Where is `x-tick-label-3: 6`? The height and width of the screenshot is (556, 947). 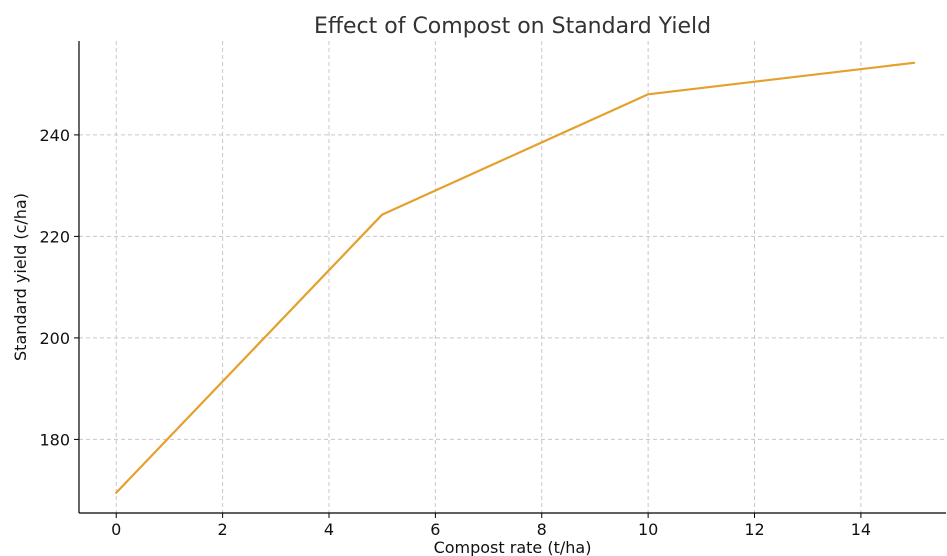 x-tick-label-3: 6 is located at coordinates (435, 529).